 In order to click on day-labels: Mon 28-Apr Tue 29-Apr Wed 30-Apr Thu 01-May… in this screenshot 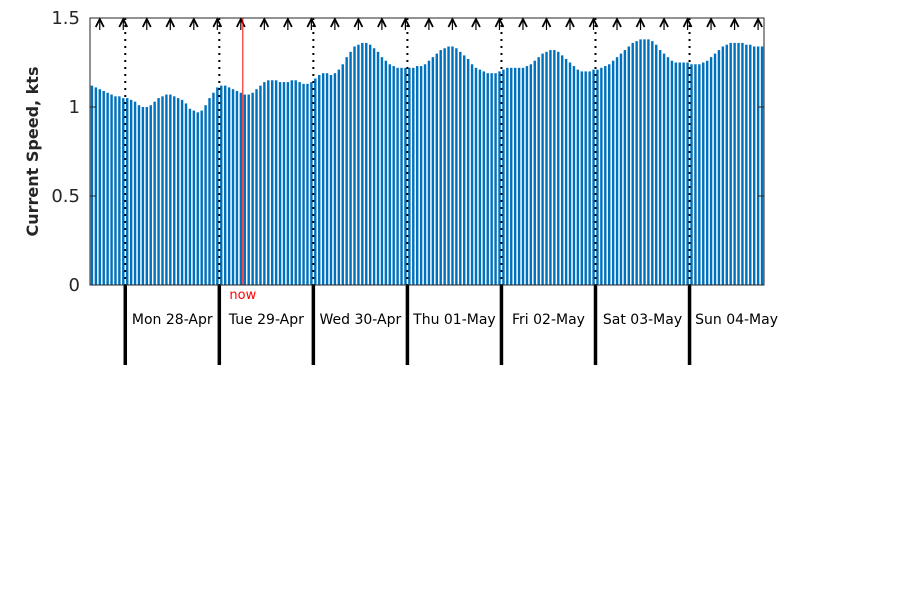, I will do `click(455, 320)`.